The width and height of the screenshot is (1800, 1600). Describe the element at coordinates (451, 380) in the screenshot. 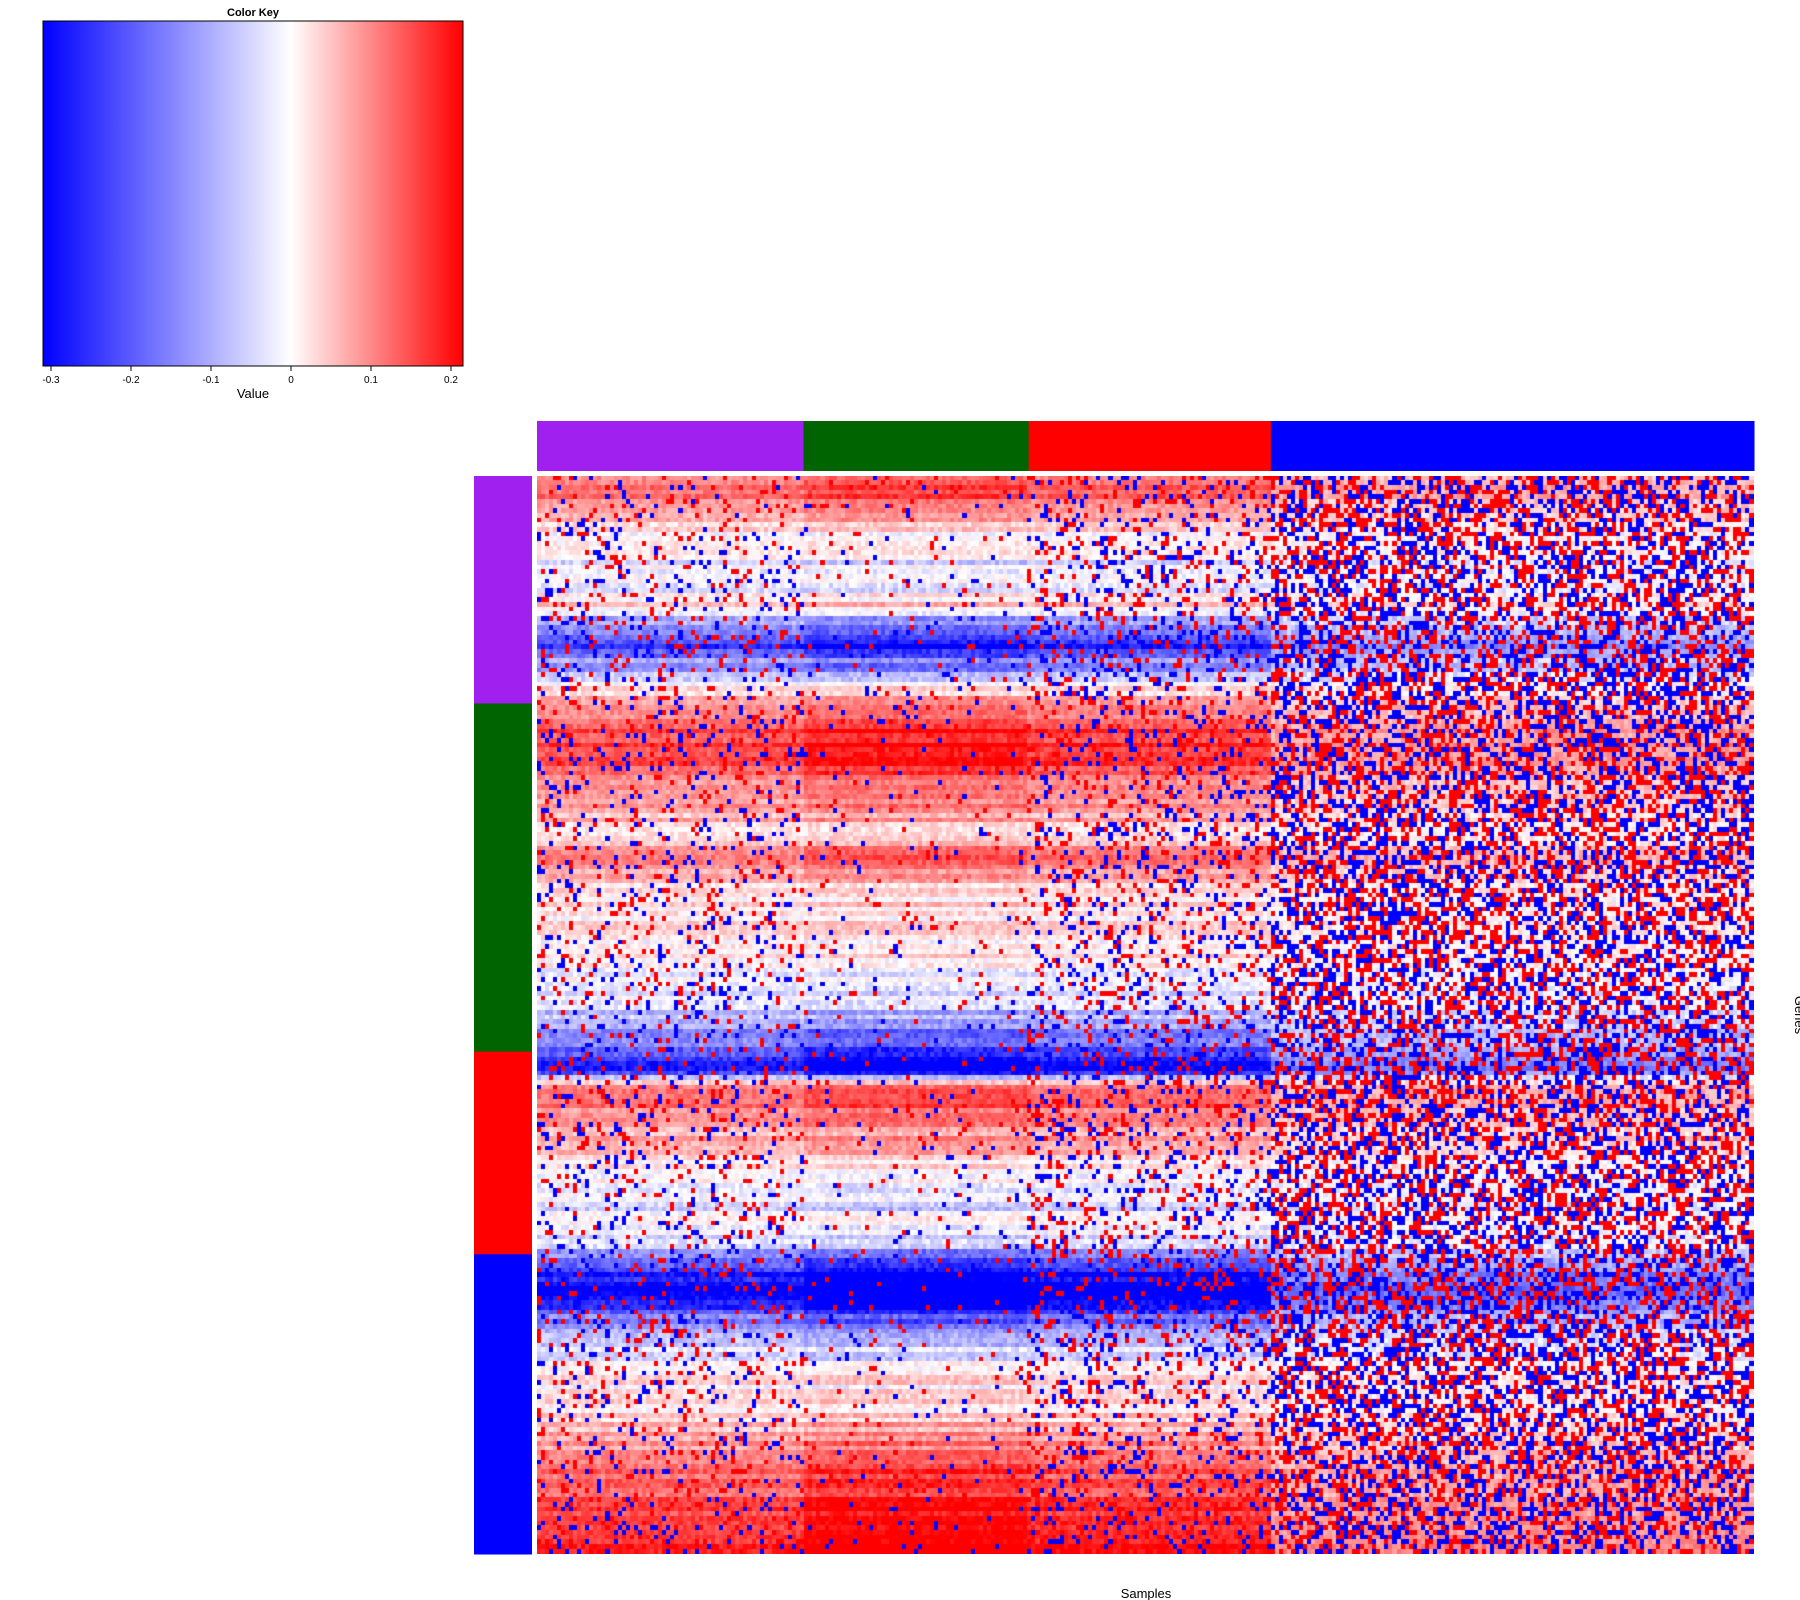

I see `color-key-tick-label: 0.2` at that location.